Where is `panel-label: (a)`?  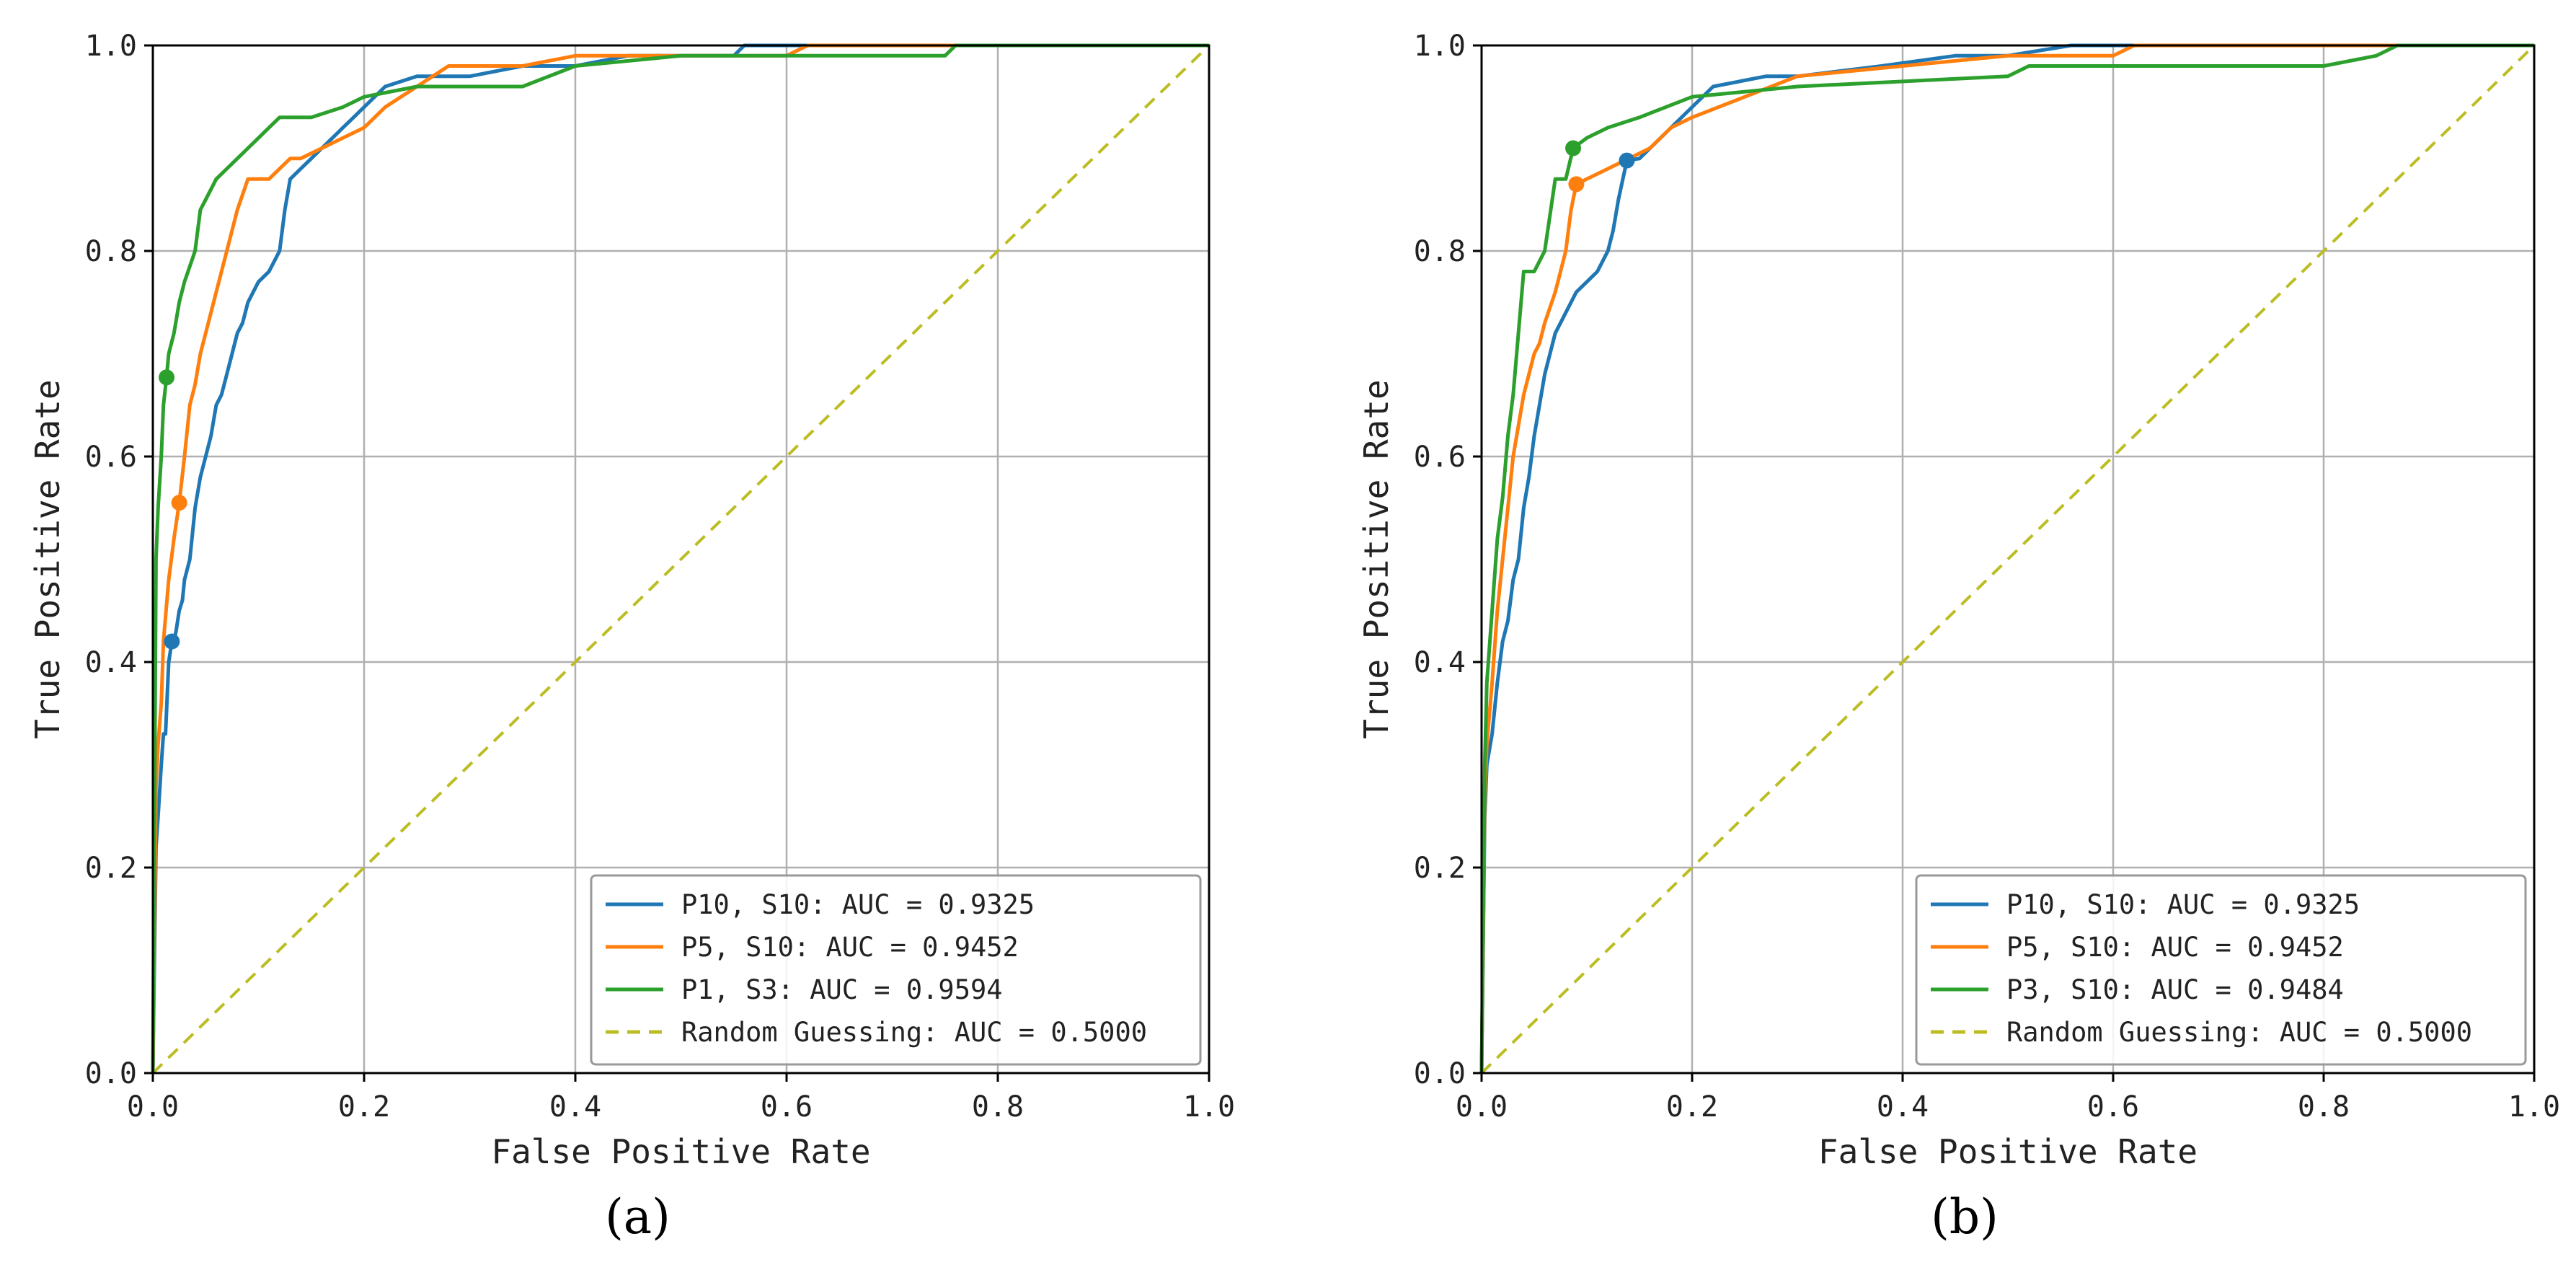 panel-label: (a) is located at coordinates (637, 1217).